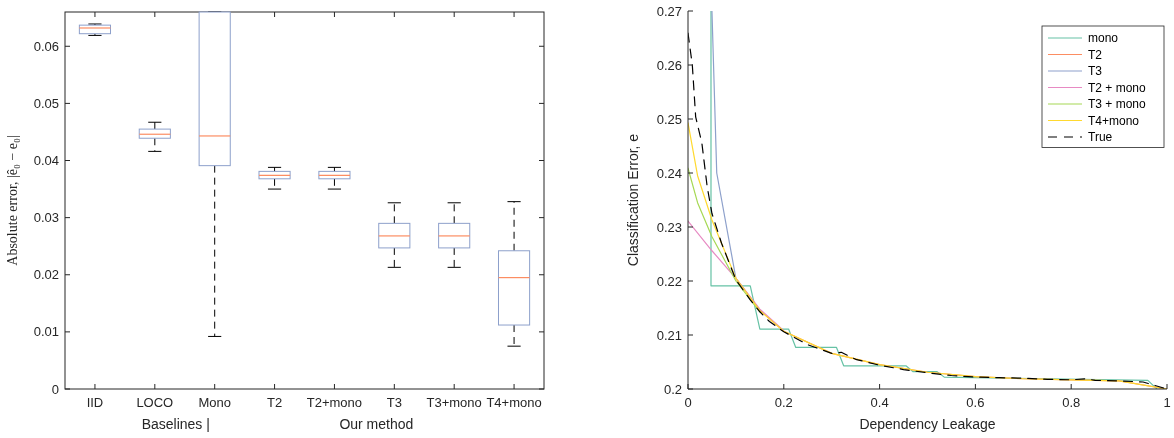 The height and width of the screenshot is (438, 1174). What do you see at coordinates (46, 275) in the screenshot?
I see `y-tick-label: 0.02` at bounding box center [46, 275].